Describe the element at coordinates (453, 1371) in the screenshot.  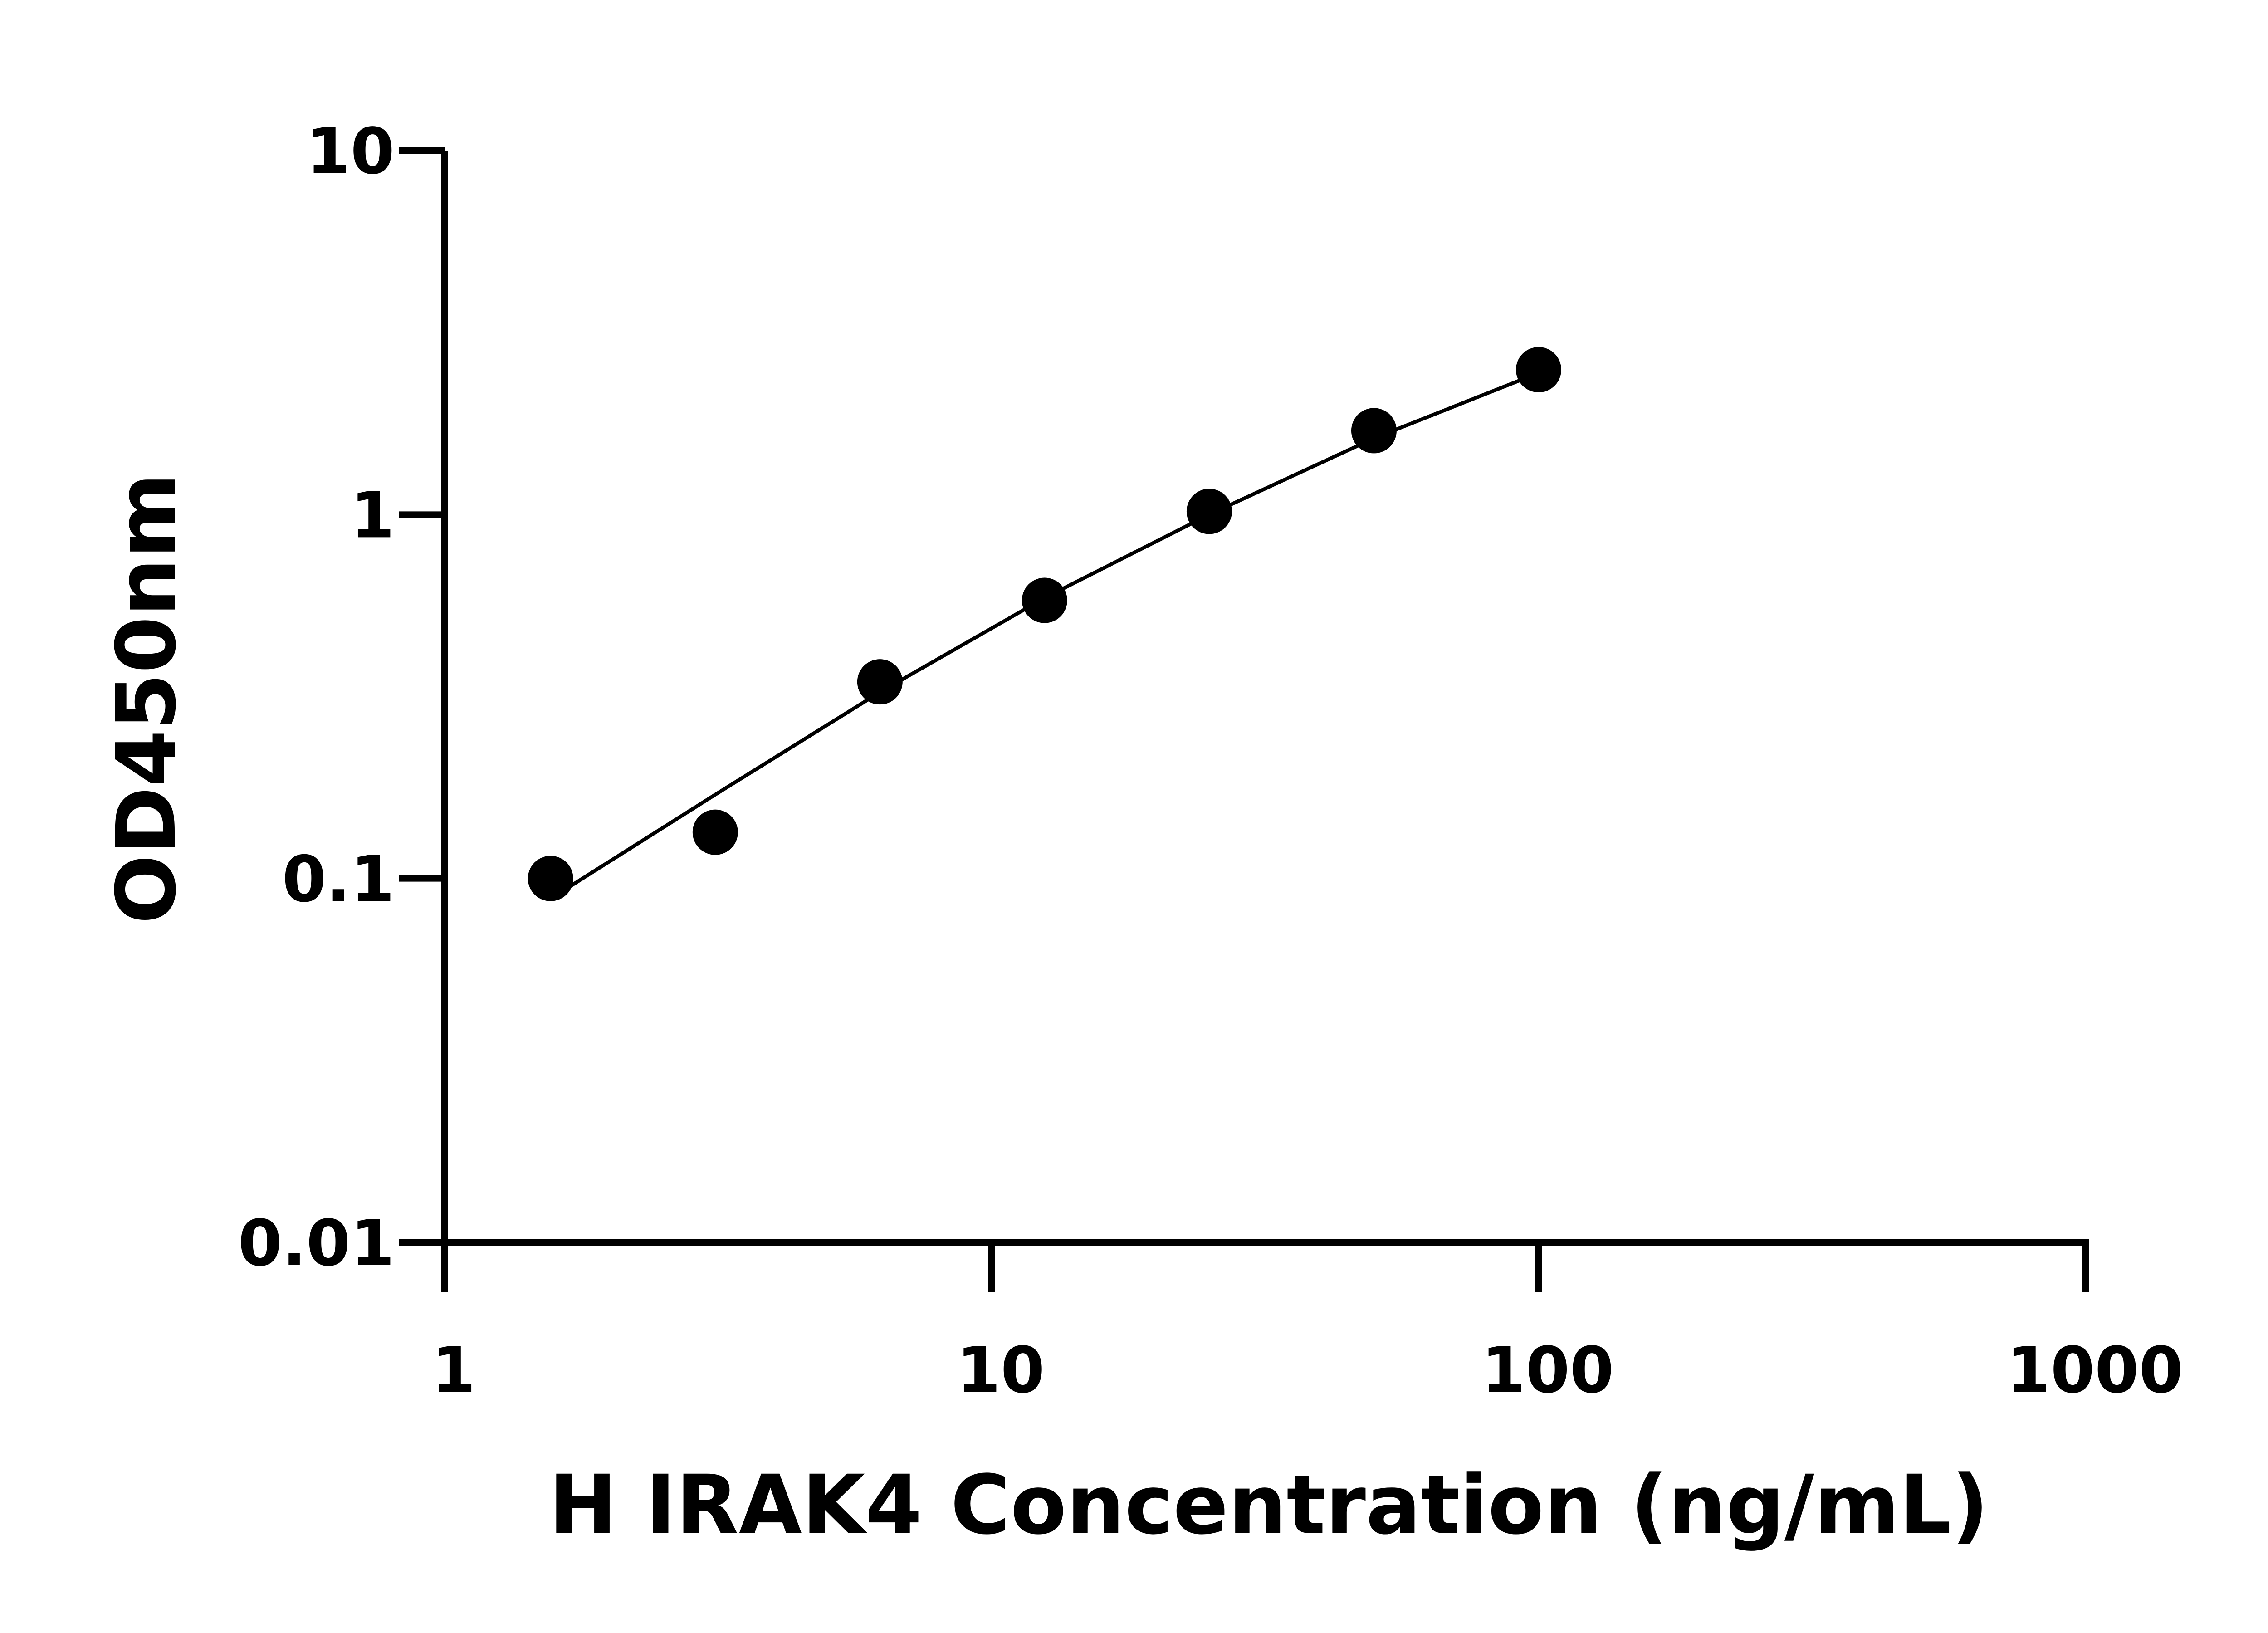
I see `x-tick-label: 1` at that location.